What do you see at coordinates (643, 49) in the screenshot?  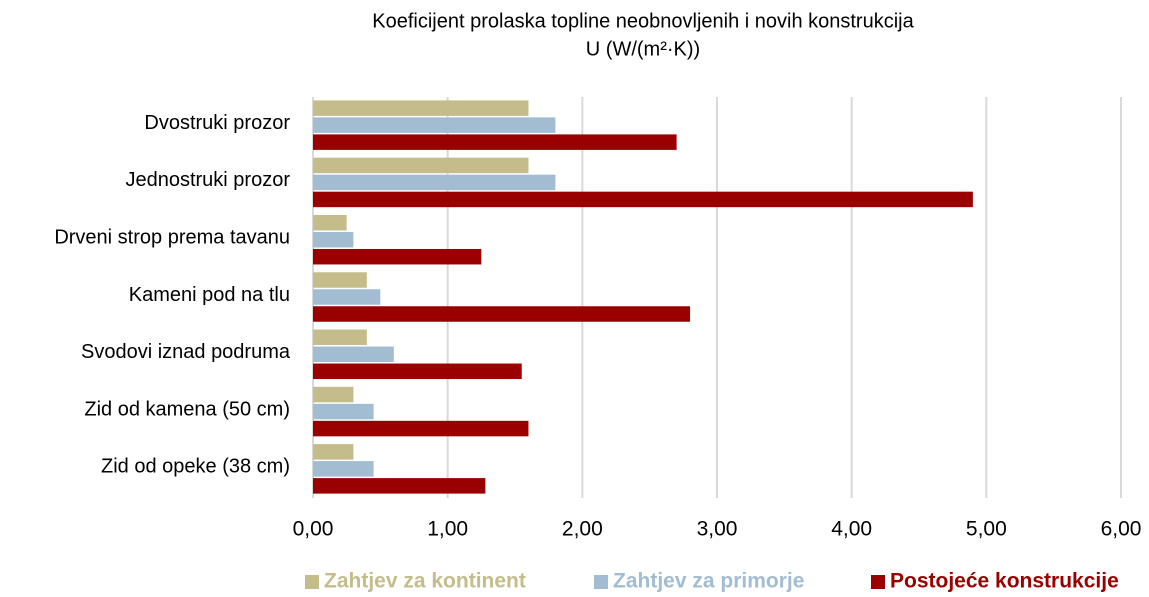 I see `chart-subtitle: U (W/(m²·K))` at bounding box center [643, 49].